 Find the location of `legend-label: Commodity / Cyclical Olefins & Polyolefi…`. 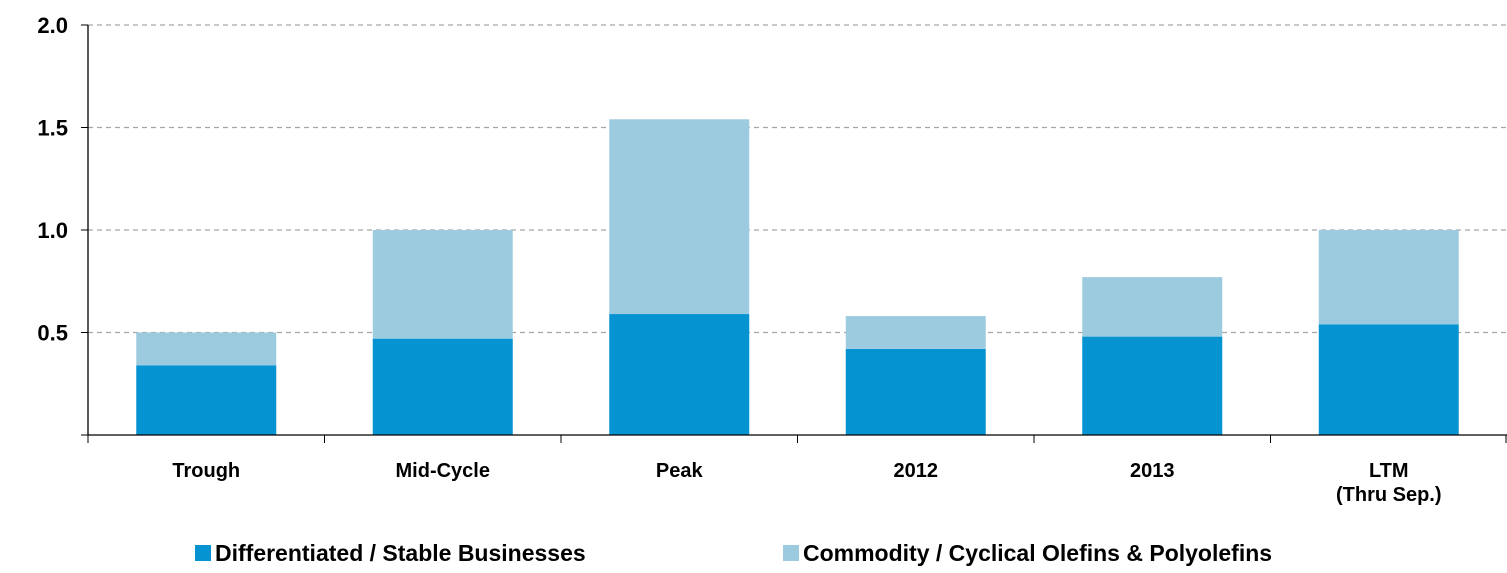

legend-label: Commodity / Cyclical Olefins & Polyolefi… is located at coordinates (1037, 553).